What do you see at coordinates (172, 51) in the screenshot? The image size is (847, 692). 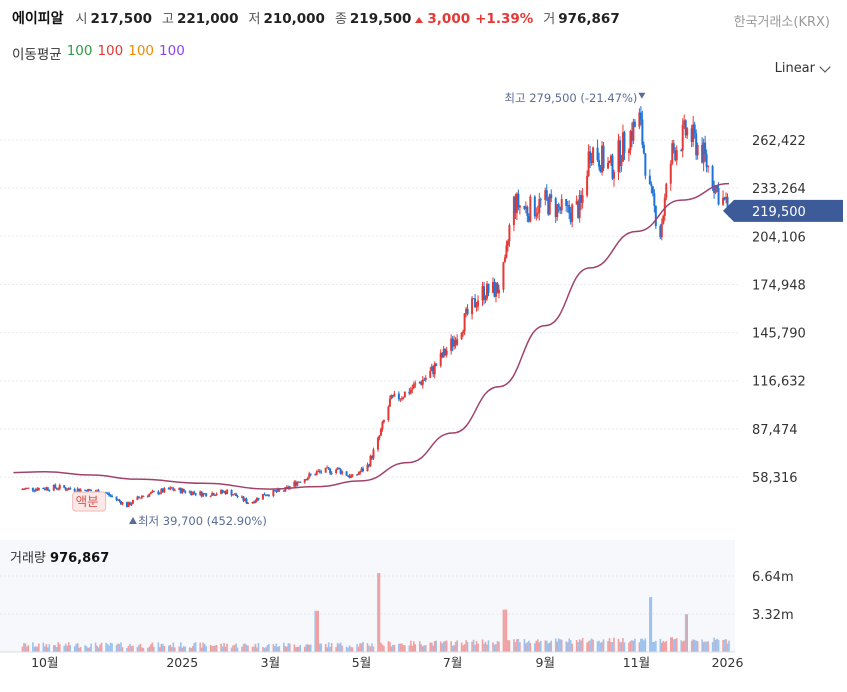 I see `ma-period-4: 100` at bounding box center [172, 51].